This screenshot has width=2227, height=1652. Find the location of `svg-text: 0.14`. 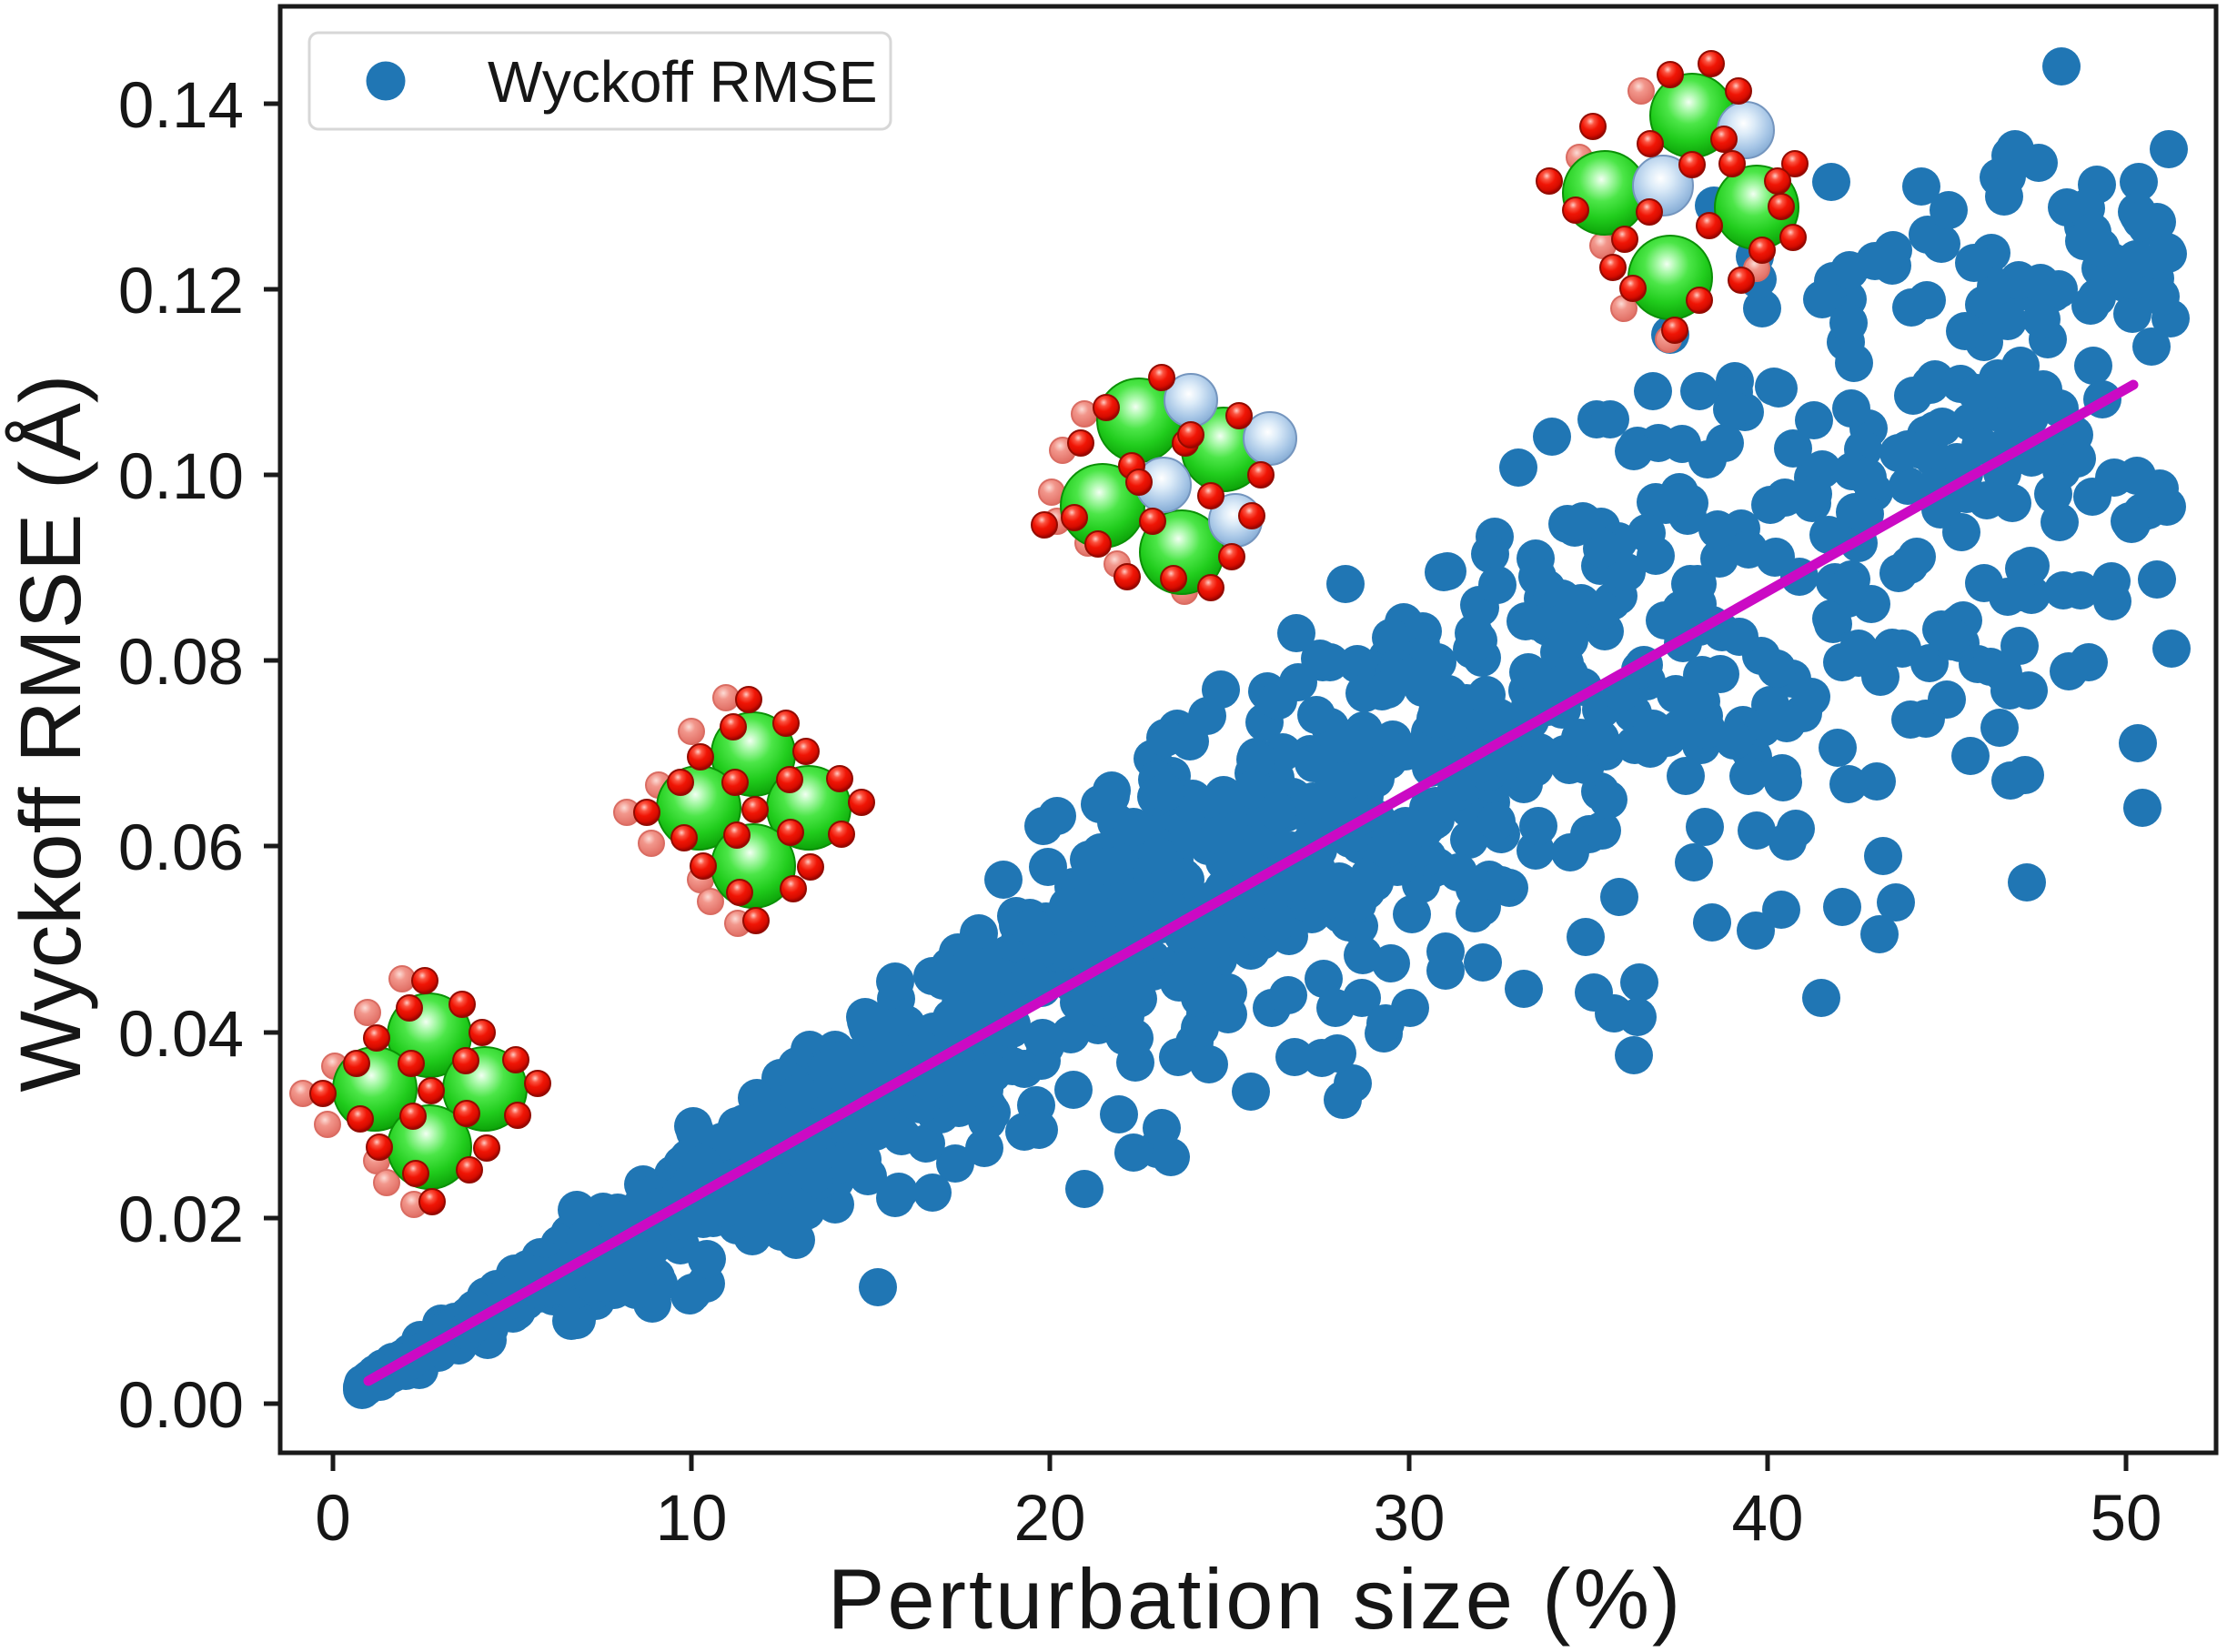

svg-text: 0.14 is located at coordinates (181, 106).